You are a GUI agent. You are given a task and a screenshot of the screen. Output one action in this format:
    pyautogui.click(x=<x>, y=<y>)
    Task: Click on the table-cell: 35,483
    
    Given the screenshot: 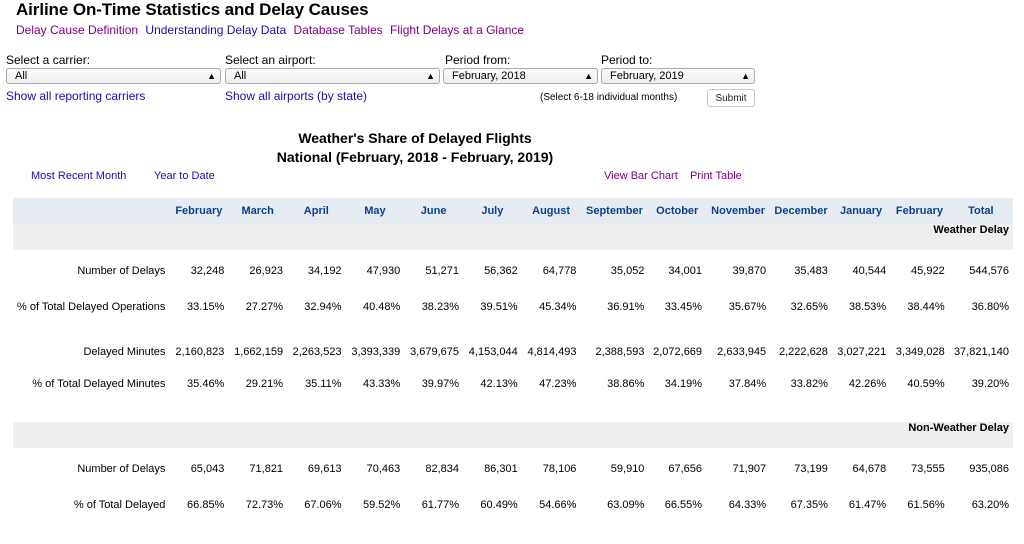 What is the action you would take?
    pyautogui.click(x=811, y=271)
    